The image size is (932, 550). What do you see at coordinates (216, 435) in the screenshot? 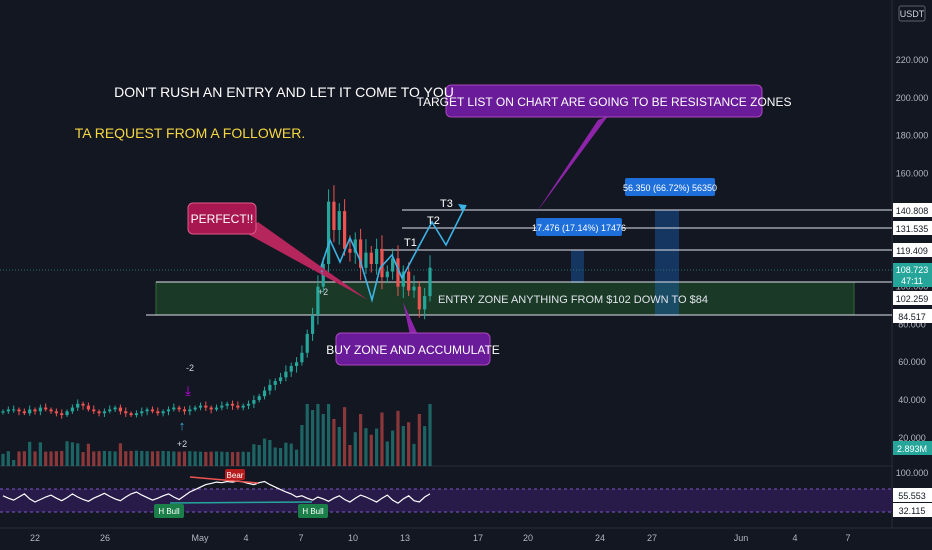
I see `volume-bars` at bounding box center [216, 435].